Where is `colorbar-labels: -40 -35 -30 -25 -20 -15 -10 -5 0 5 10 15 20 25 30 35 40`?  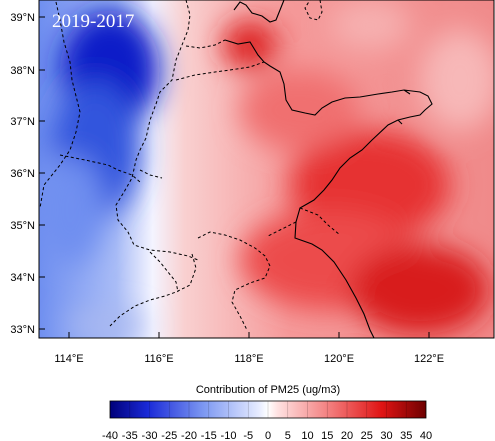
colorbar-labels: -40 -35 -30 -25 -20 -15 -10 -5 0 5 10 15 20 25 30 35 40 is located at coordinates (267, 435).